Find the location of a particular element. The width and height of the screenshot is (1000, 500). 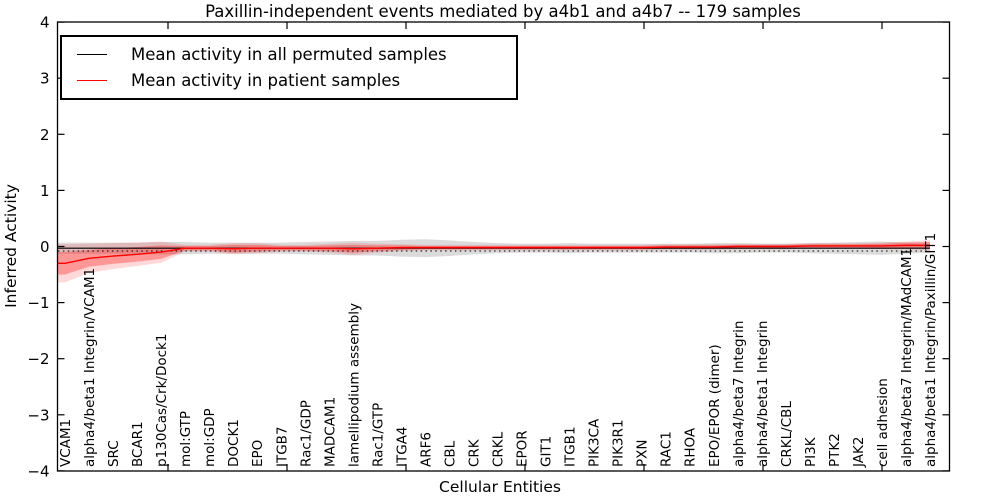

x-category-label: ITGA4 is located at coordinates (402, 446).